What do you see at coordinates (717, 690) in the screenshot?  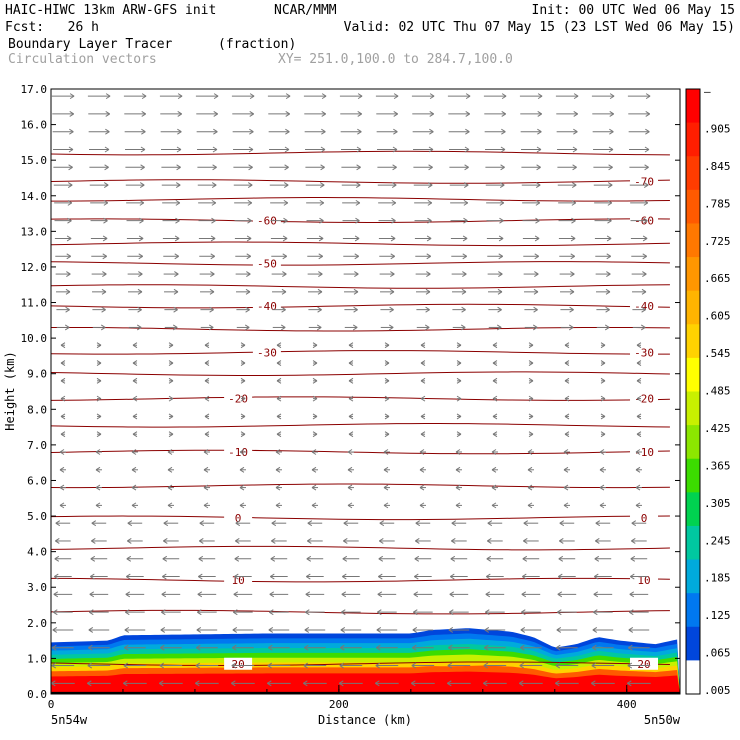 I see `colorbar-label: .005` at bounding box center [717, 690].